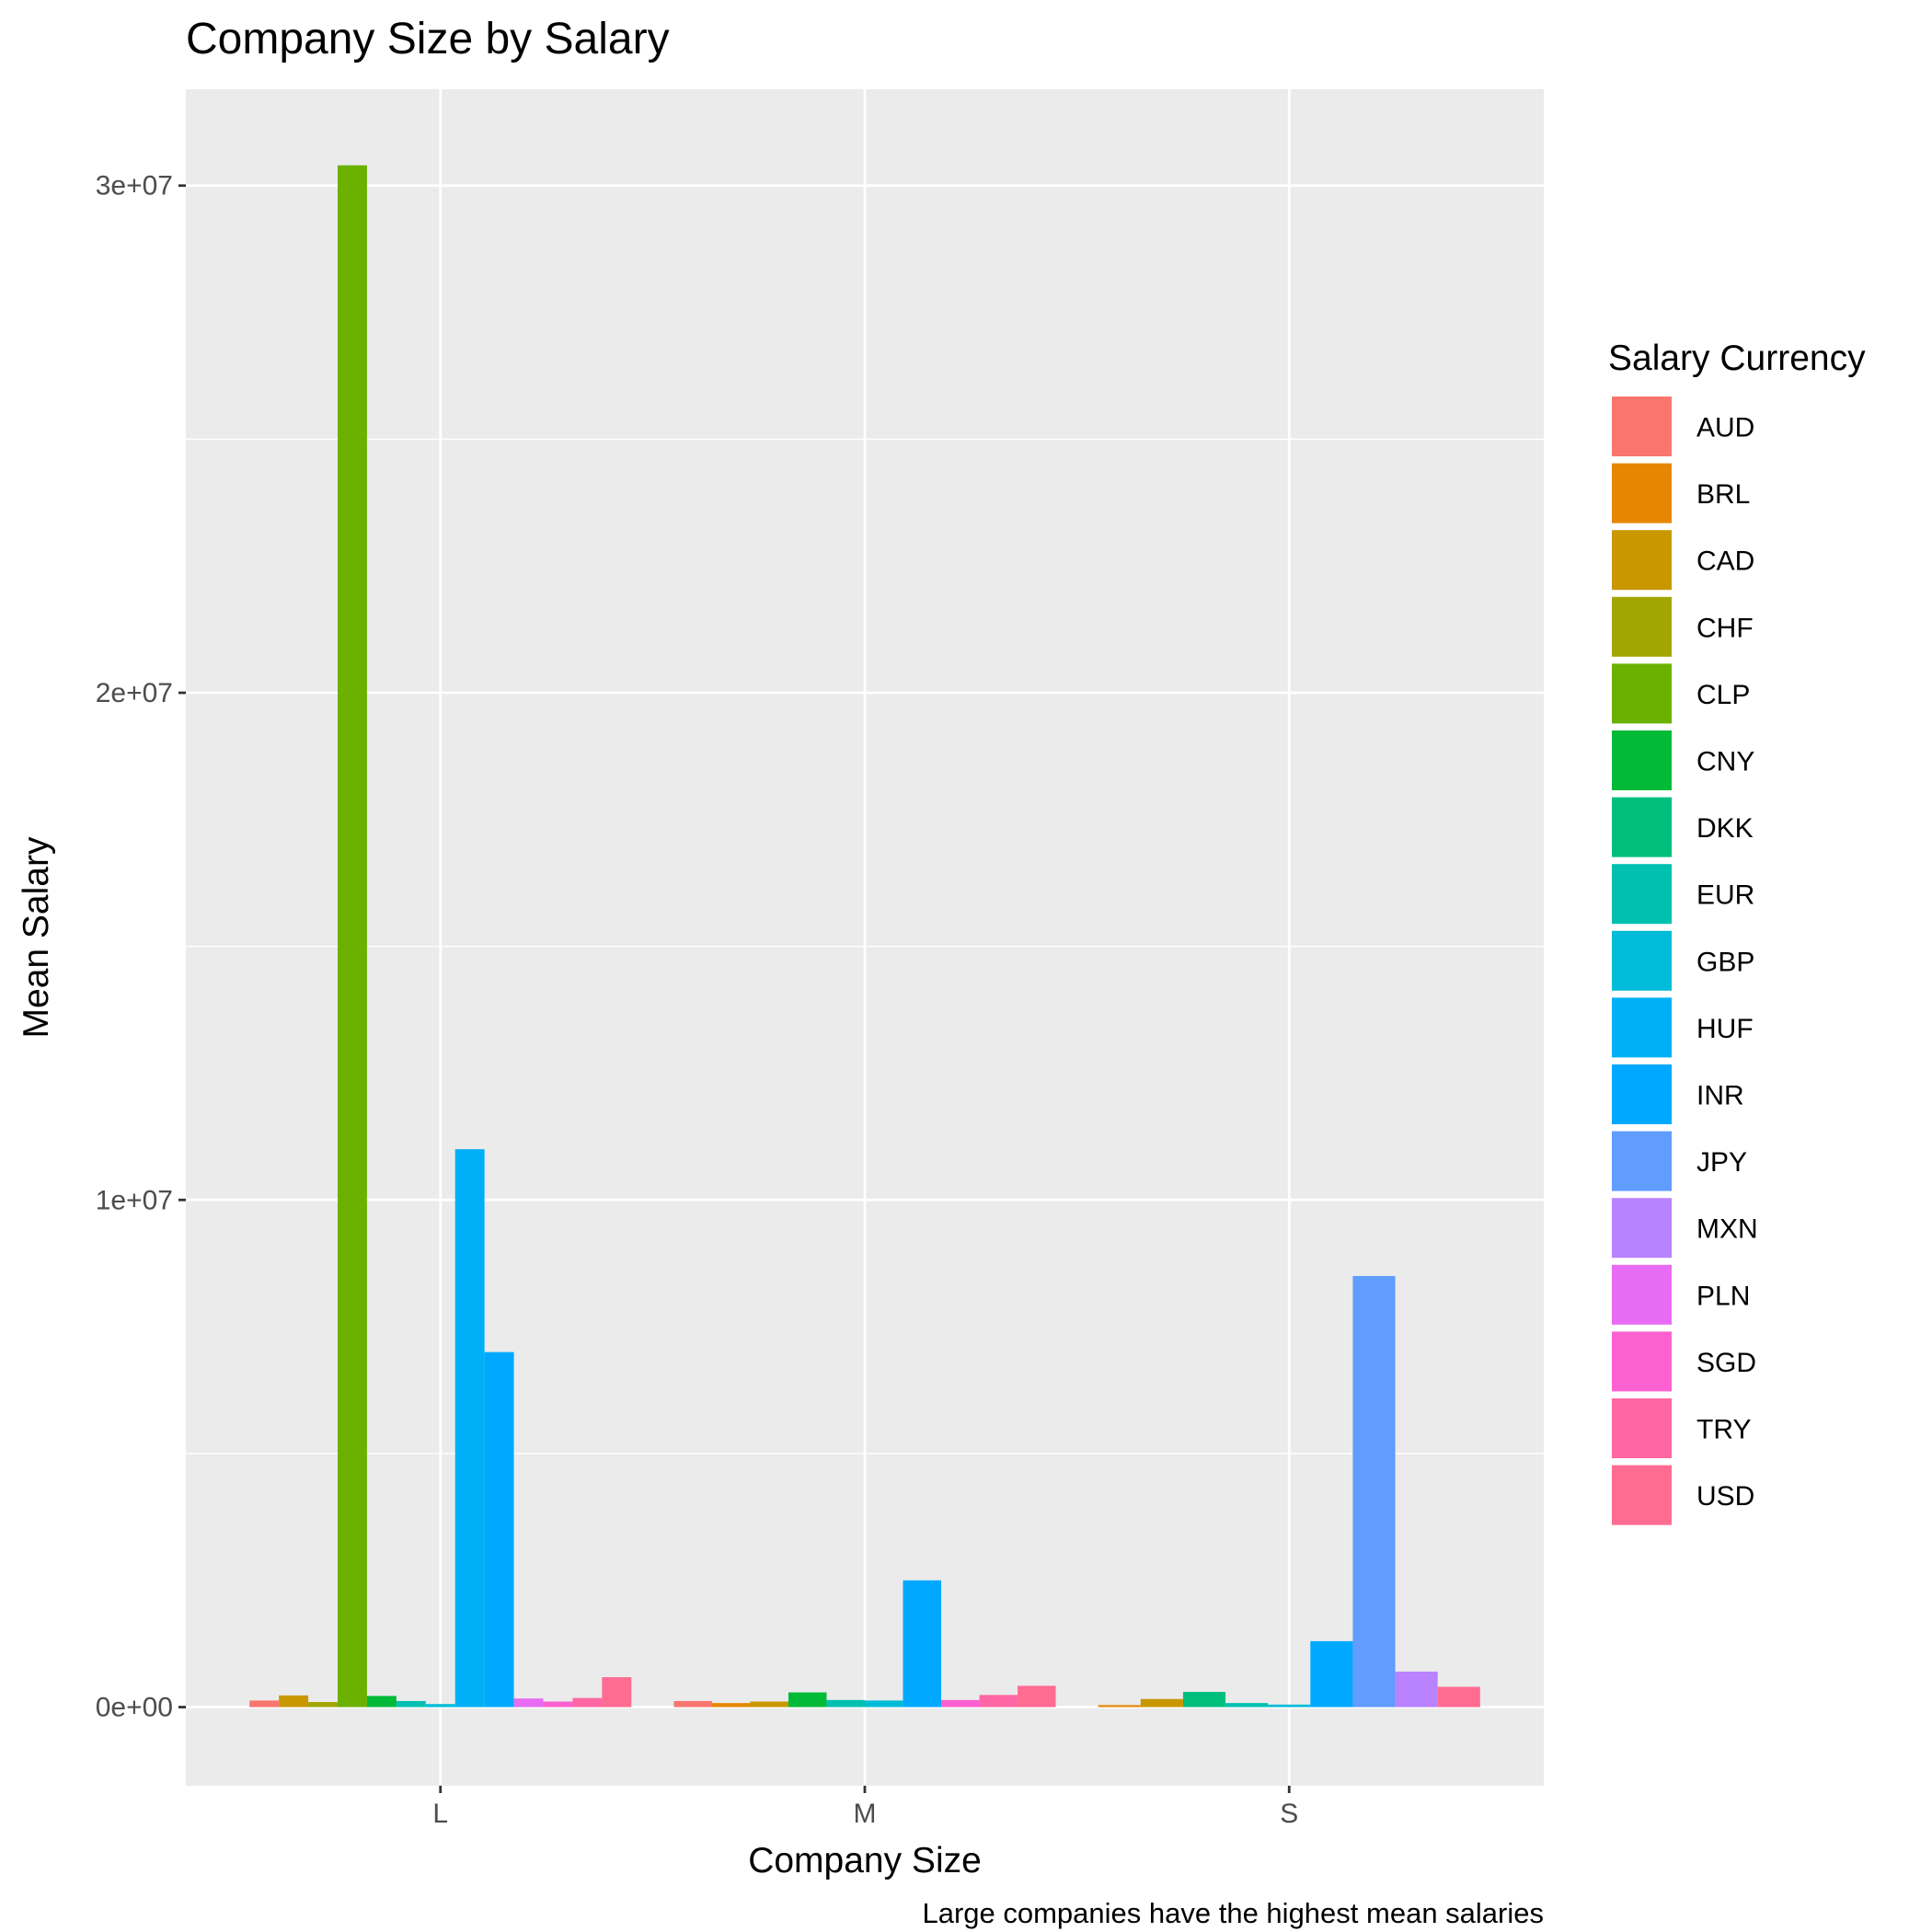 The width and height of the screenshot is (1932, 1932). I want to click on bar-brl-s, so click(1119, 1706).